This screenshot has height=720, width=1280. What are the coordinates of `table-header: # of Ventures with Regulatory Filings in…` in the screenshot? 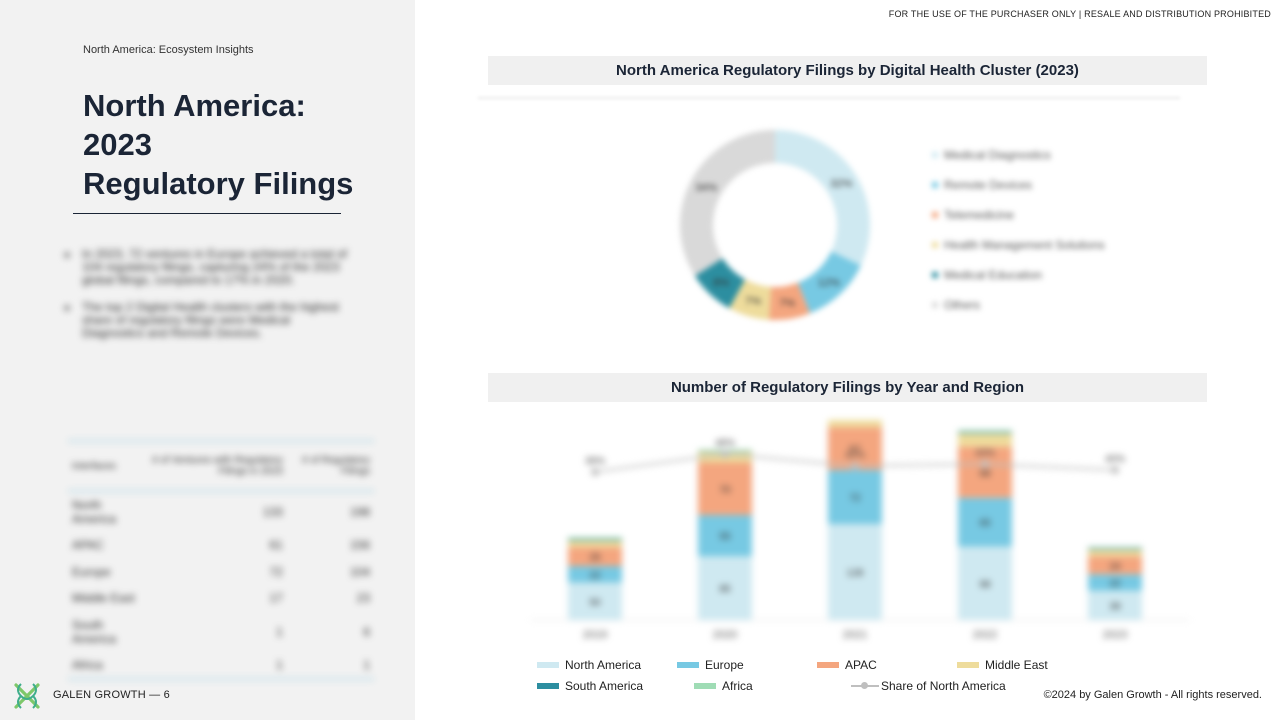 It's located at (213, 466).